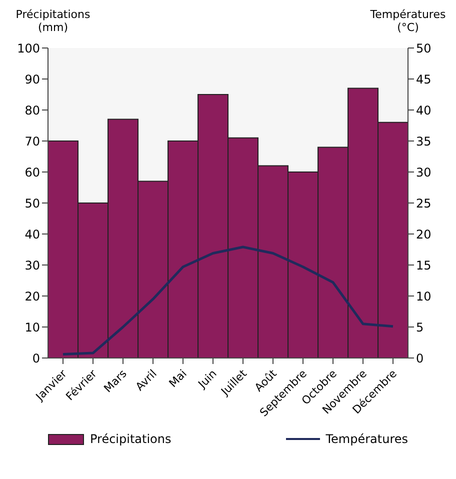  What do you see at coordinates (424, 141) in the screenshot?
I see `y2-tick-label: 35` at bounding box center [424, 141].